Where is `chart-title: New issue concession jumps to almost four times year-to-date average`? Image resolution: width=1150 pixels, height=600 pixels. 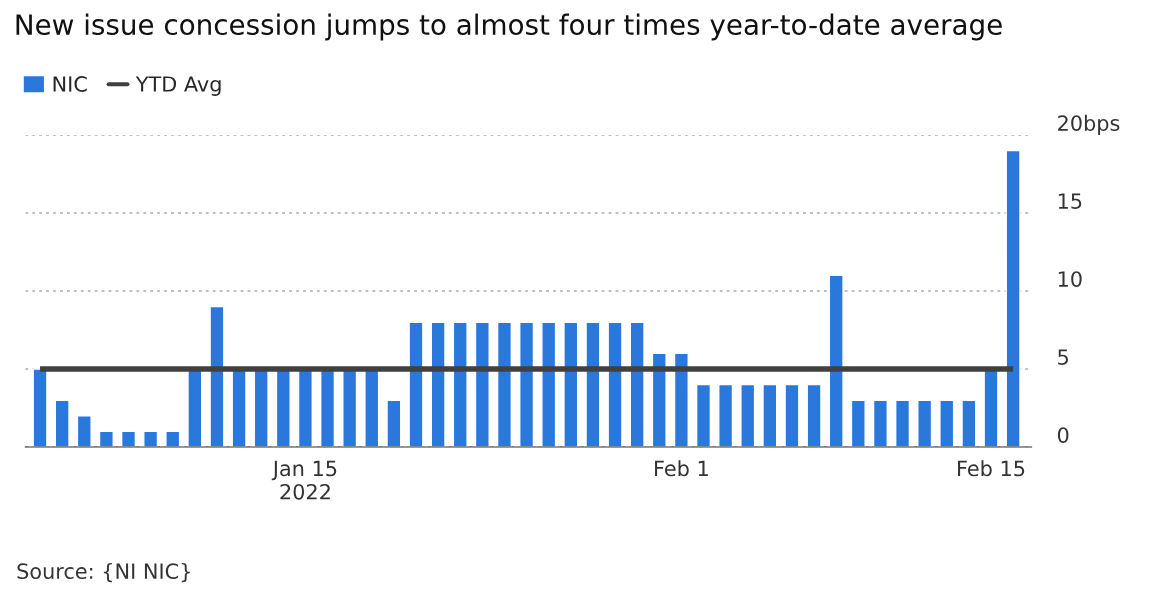
chart-title: New issue concession jumps to almost four times year-to-date average is located at coordinates (509, 27).